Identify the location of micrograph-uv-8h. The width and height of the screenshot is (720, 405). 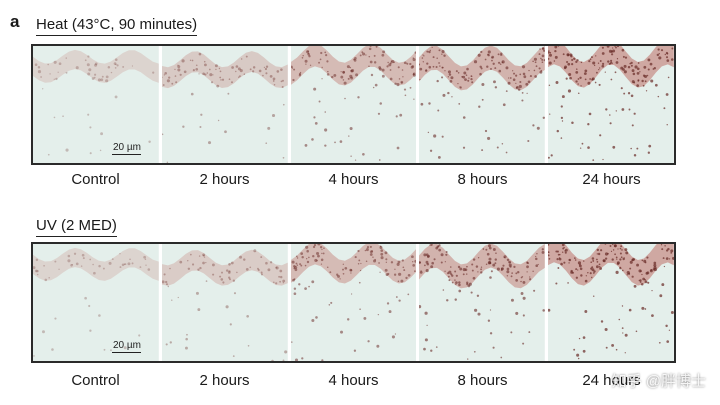
(484, 302).